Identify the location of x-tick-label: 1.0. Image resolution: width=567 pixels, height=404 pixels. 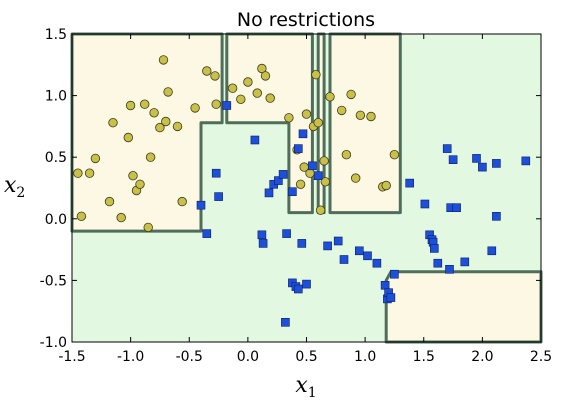
(365, 357).